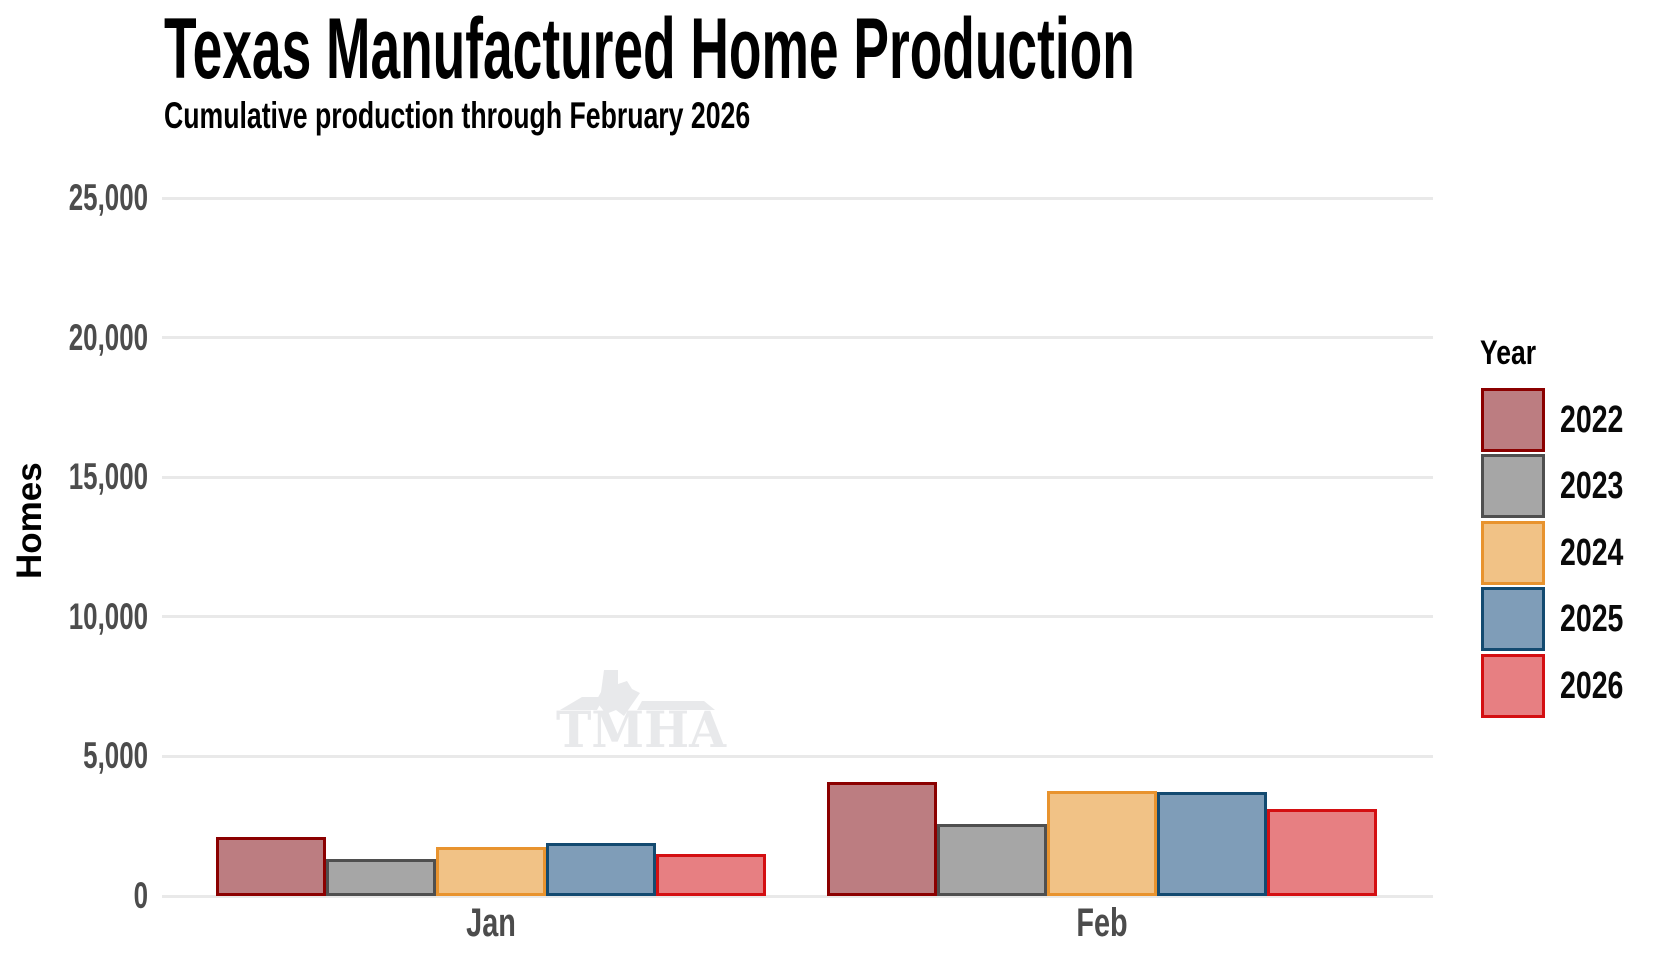 The image size is (1660, 960). What do you see at coordinates (1102, 843) in the screenshot?
I see `bar-2024-feb` at bounding box center [1102, 843].